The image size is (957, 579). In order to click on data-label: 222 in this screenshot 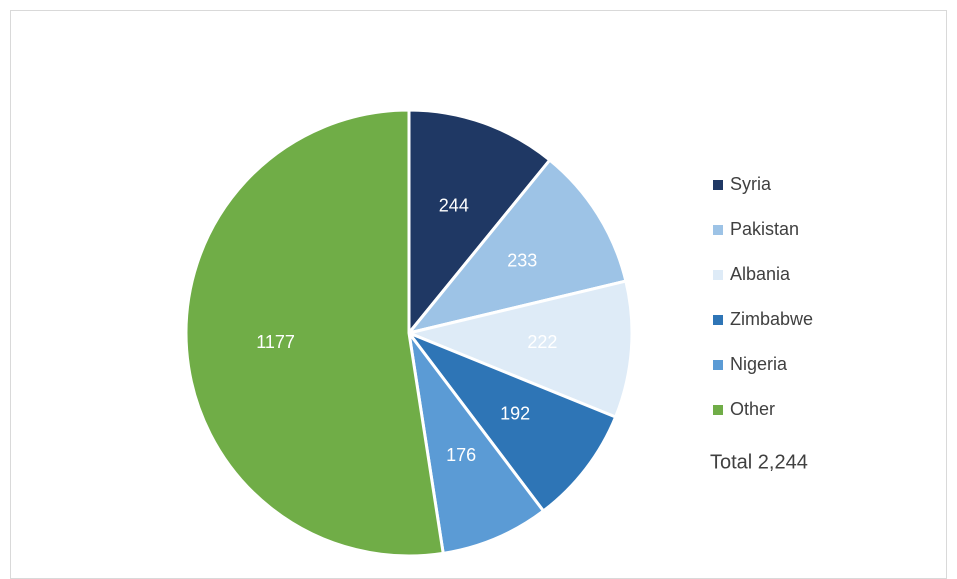, I will do `click(542, 342)`.